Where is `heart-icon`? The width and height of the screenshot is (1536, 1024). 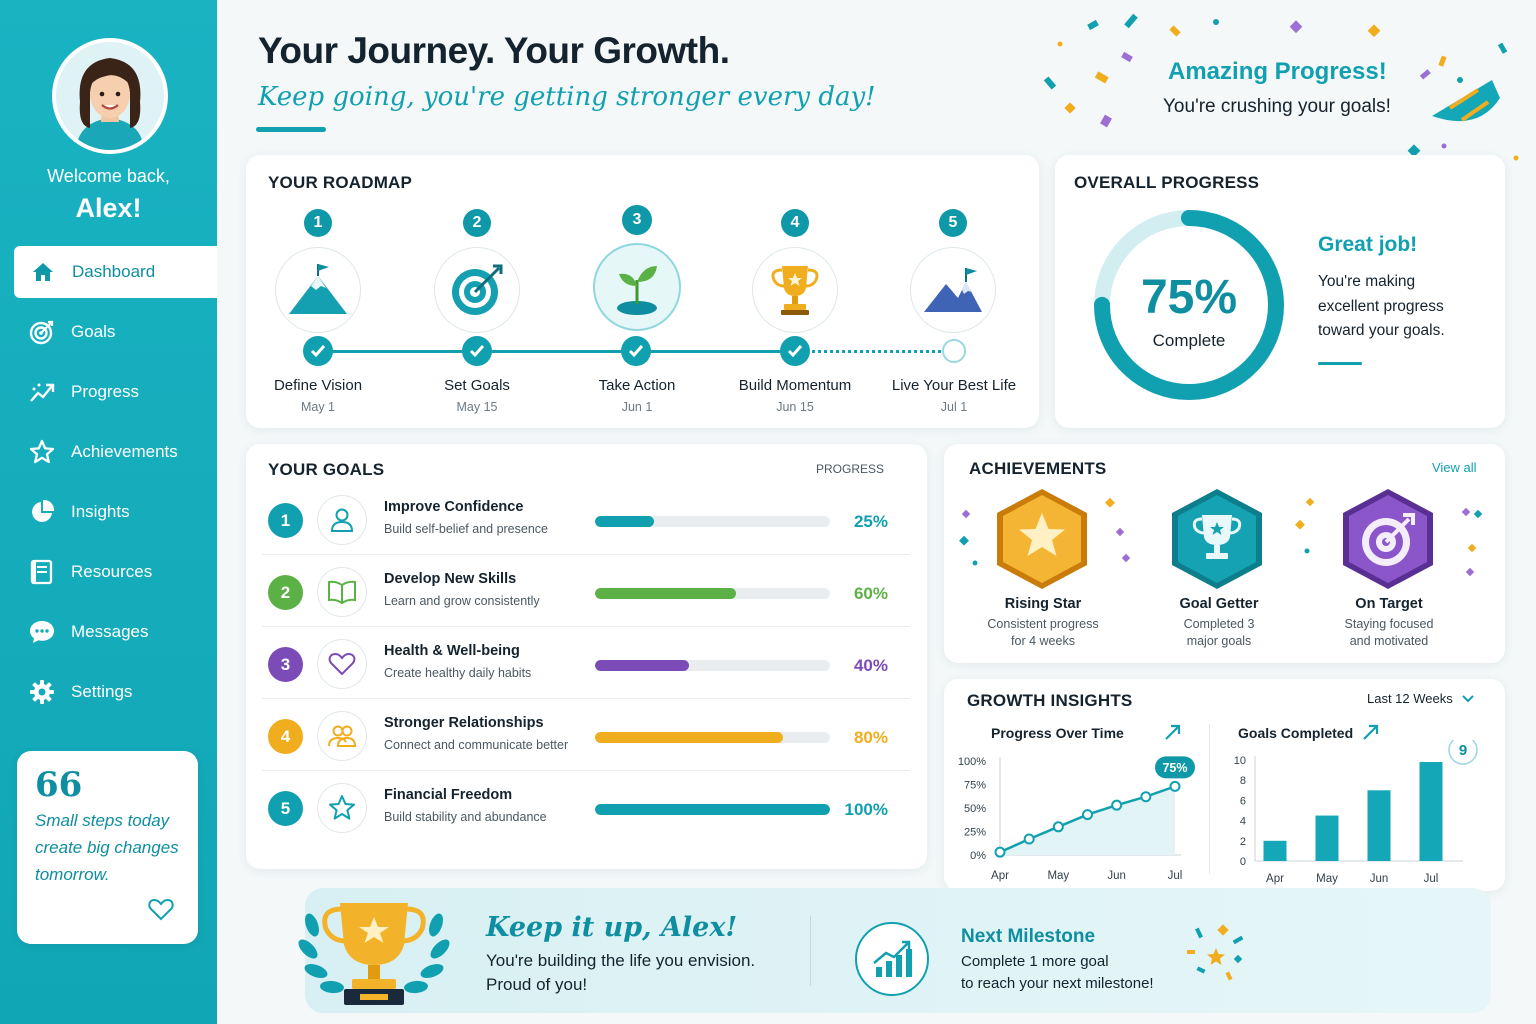
heart-icon is located at coordinates (161, 911).